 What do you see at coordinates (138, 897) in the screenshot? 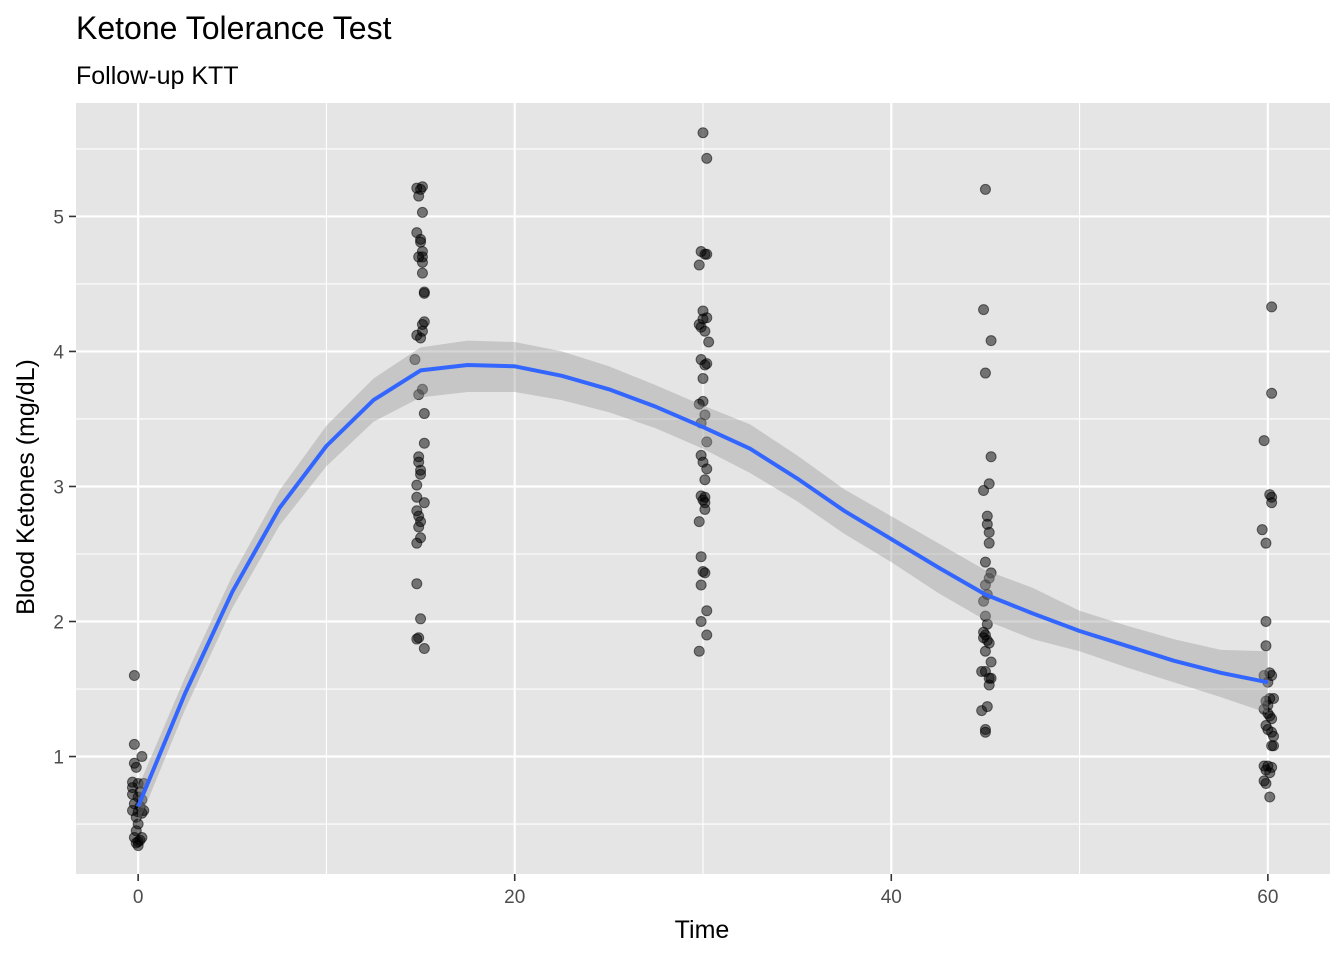
I see `x-tick-label: 0` at bounding box center [138, 897].